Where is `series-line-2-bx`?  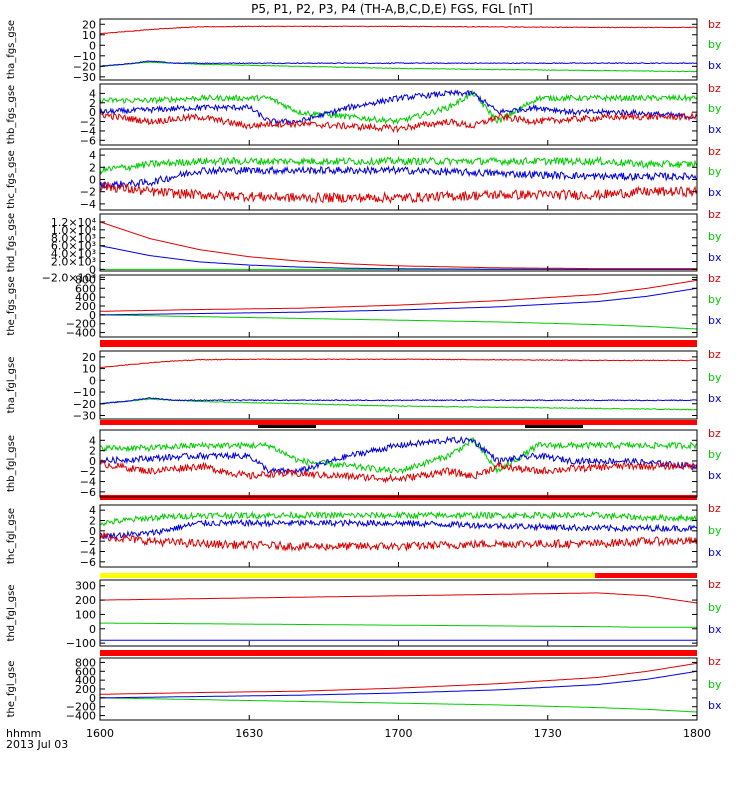 series-line-2-bx is located at coordinates (398, 107).